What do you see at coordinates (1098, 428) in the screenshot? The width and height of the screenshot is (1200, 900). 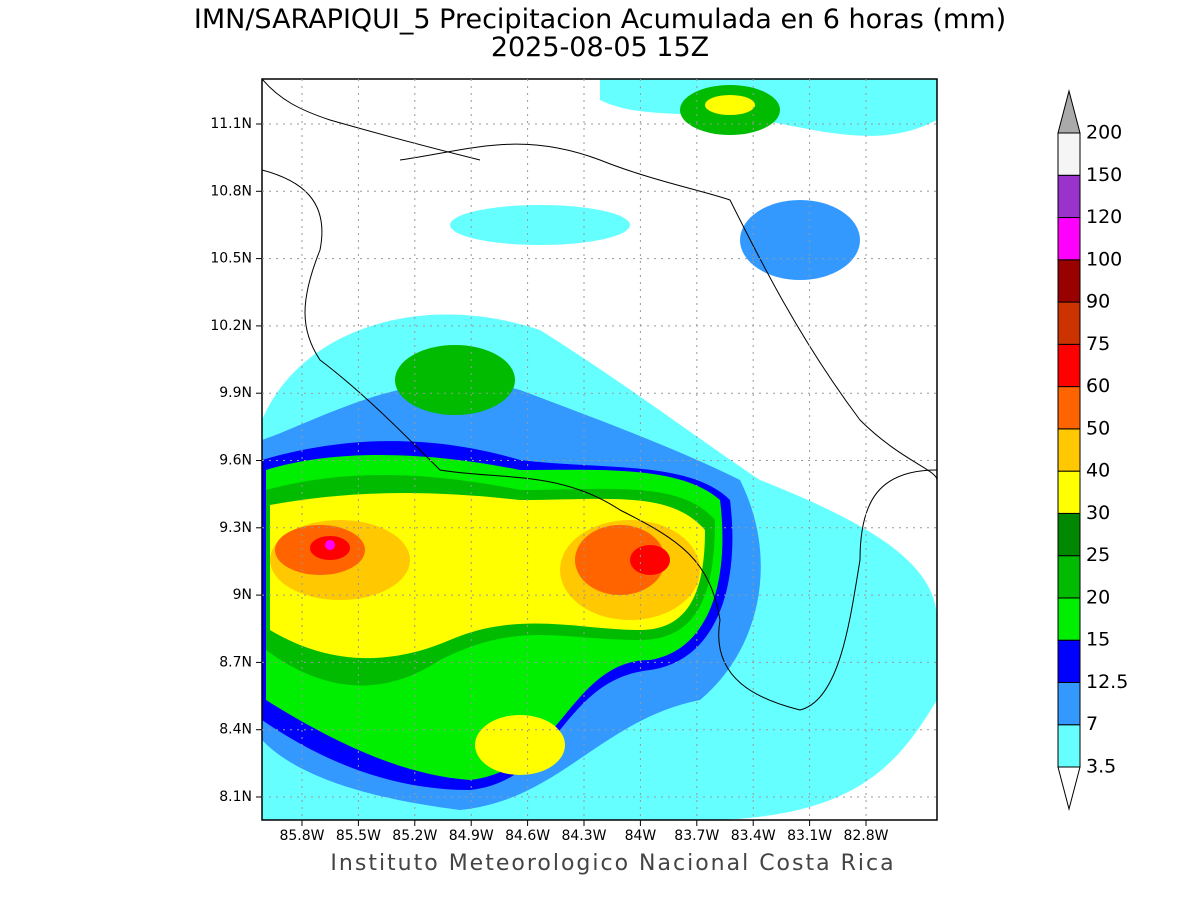 I see `colorbar-label: 50` at bounding box center [1098, 428].